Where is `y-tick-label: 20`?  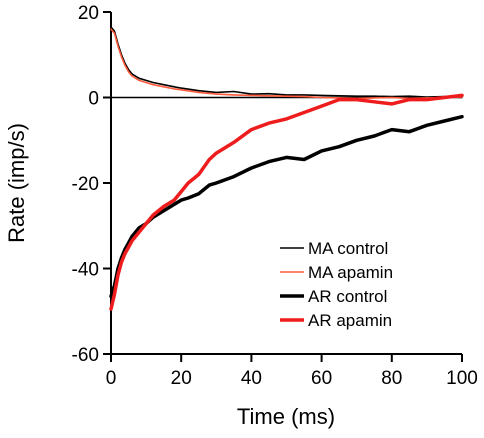 y-tick-label: 20 is located at coordinates (88, 13).